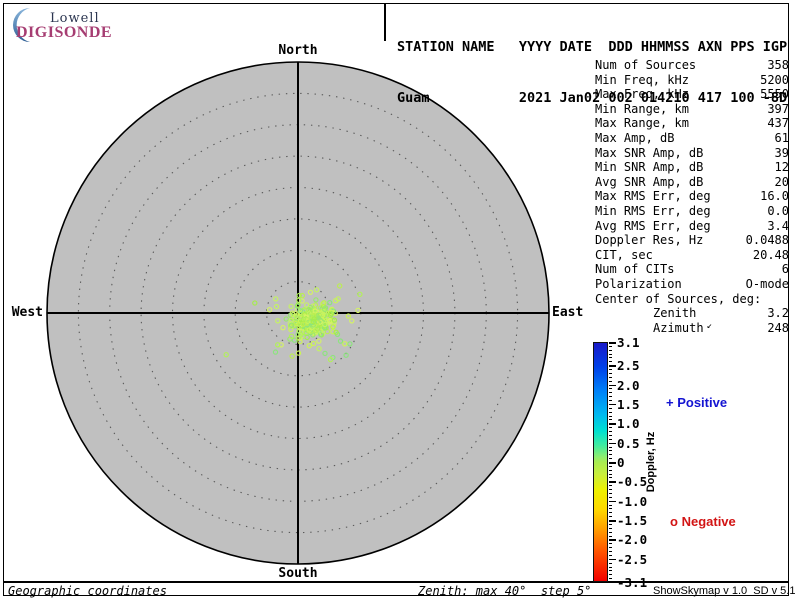 Image resolution: width=800 pixels, height=600 pixels. What do you see at coordinates (64, 32) in the screenshot?
I see `logo-digisonde-text: DIGISONDE` at bounding box center [64, 32].